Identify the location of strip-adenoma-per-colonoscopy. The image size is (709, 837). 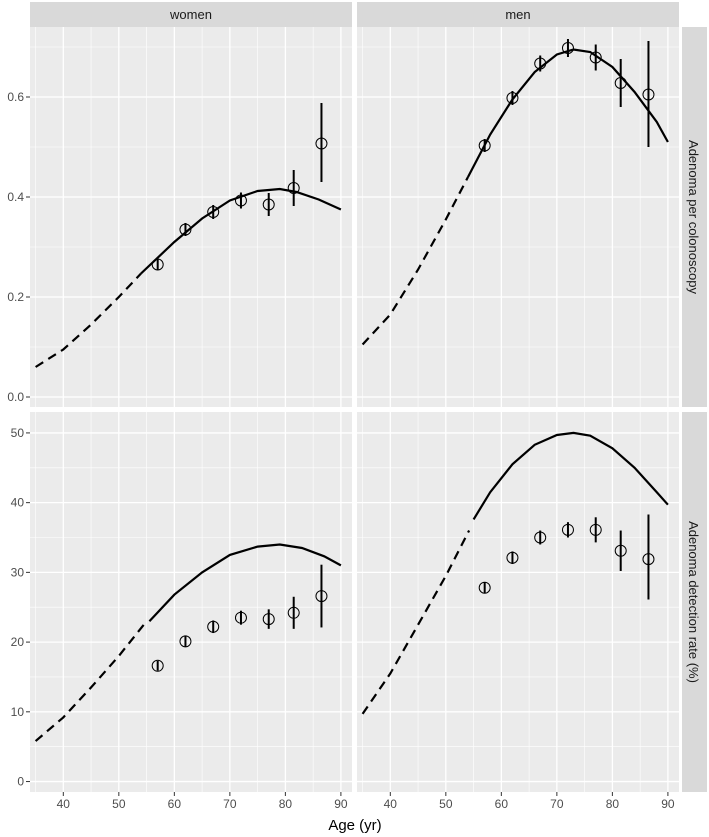
(694, 217).